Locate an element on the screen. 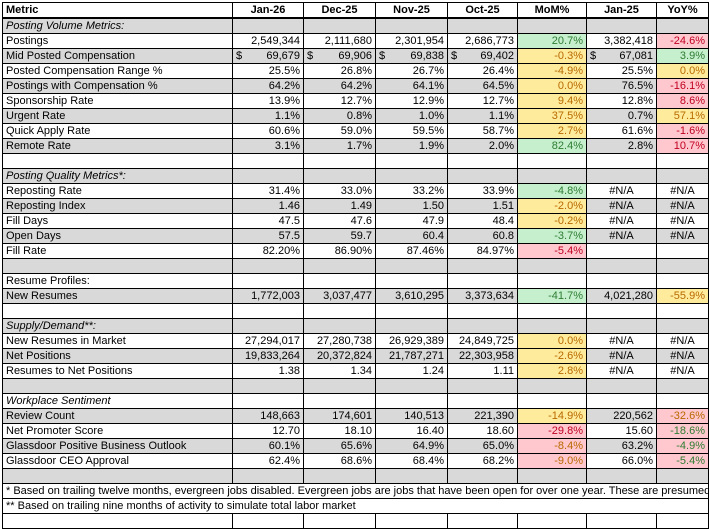  value-oct-25: 24,849,725 is located at coordinates (482, 341).